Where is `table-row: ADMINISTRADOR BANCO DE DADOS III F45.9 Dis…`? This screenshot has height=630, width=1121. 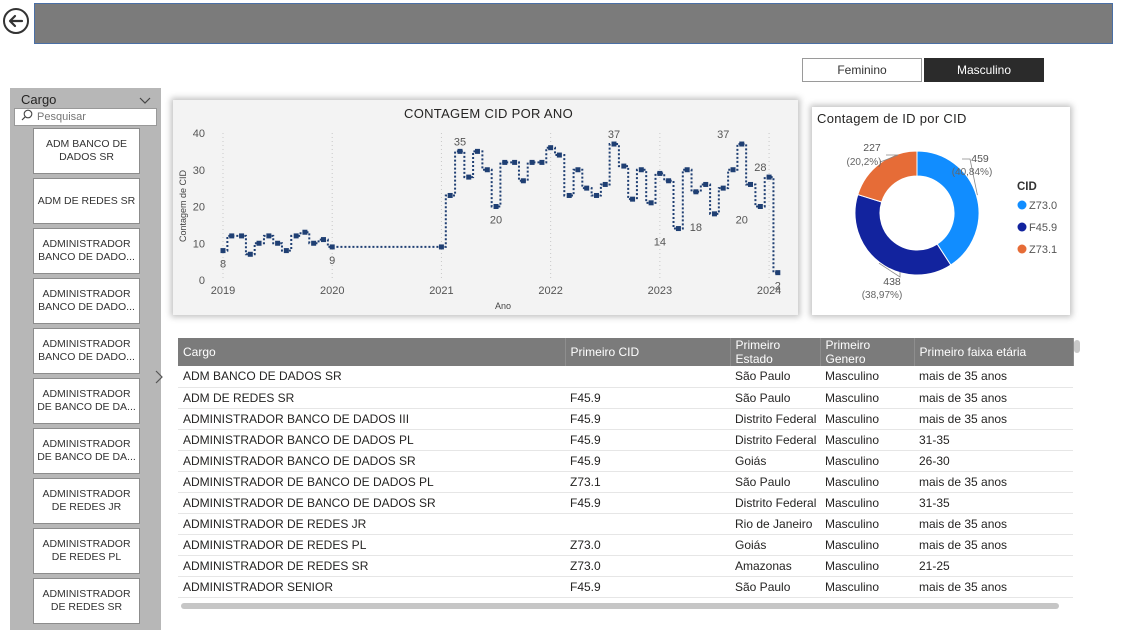
table-row: ADMINISTRADOR BANCO DE DADOS III F45.9 Dis… is located at coordinates (625, 419).